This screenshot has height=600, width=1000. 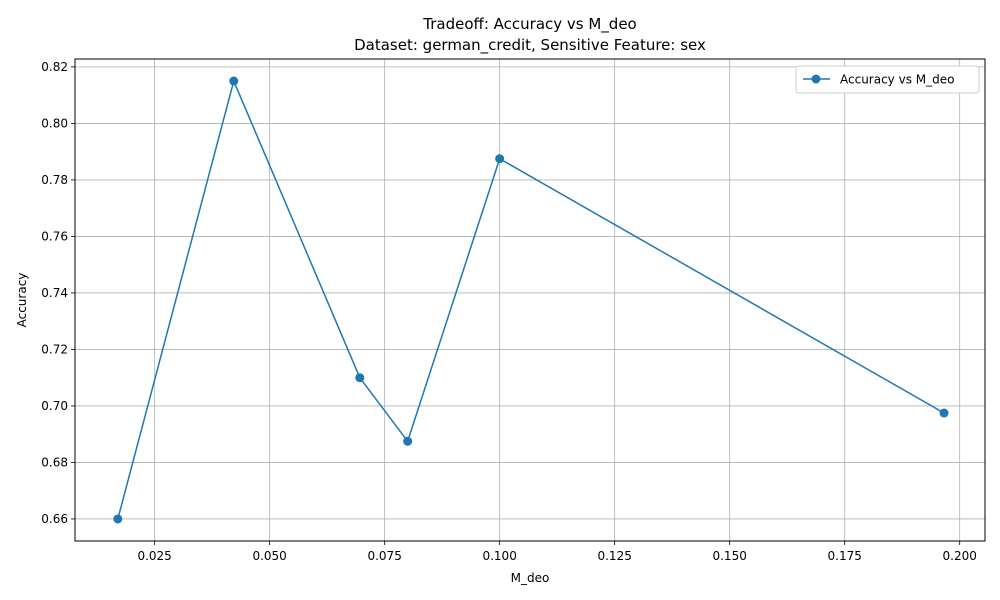 I want to click on legend-box, so click(x=887, y=79).